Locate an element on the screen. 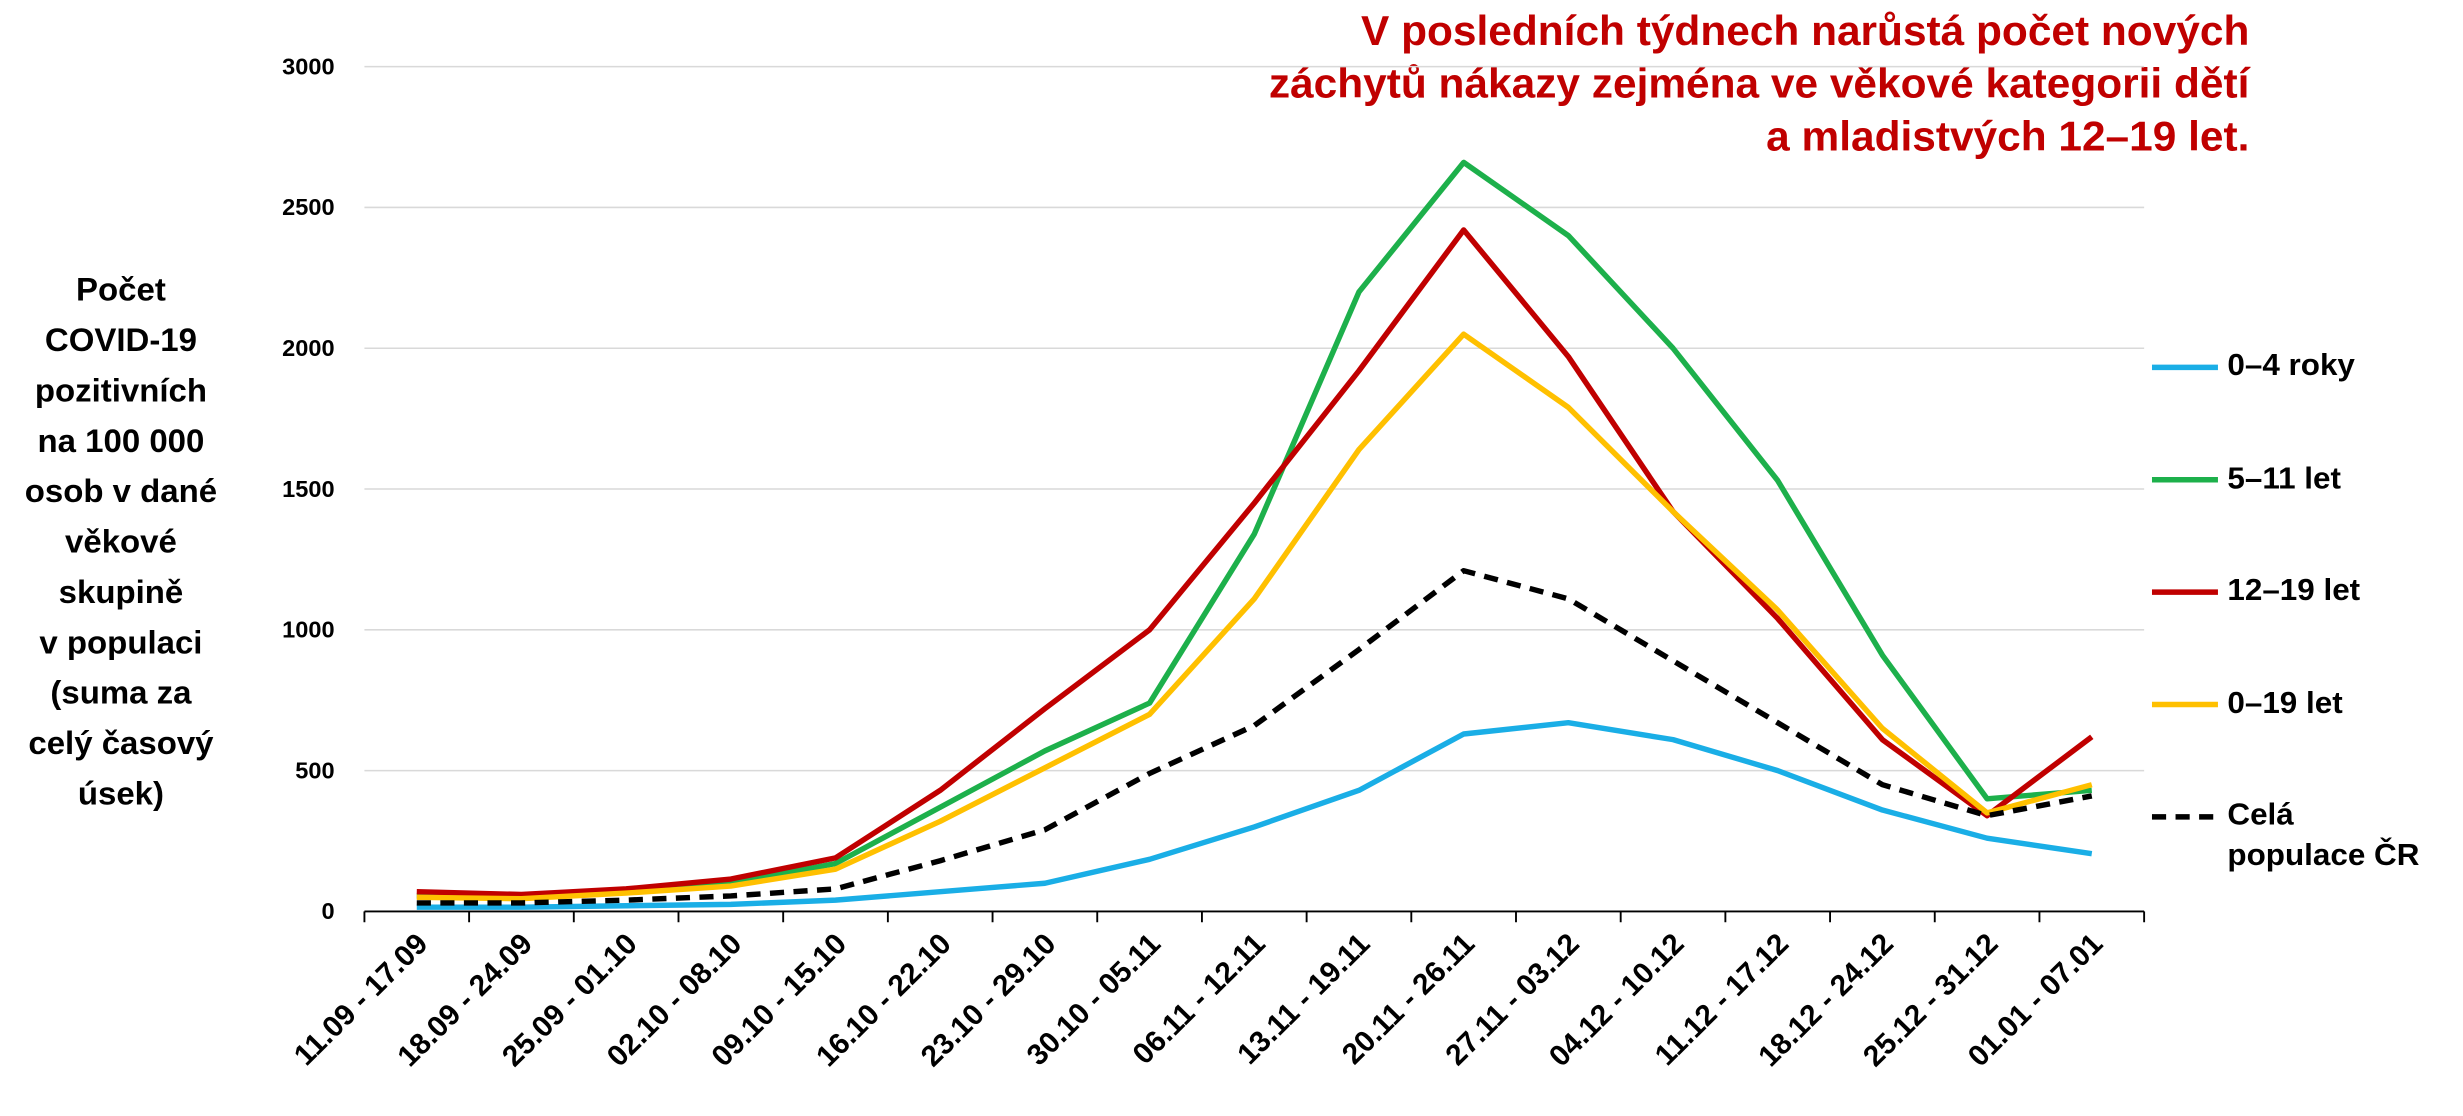 This screenshot has height=1116, width=2463. y-tick-label: 1000 is located at coordinates (308, 630).